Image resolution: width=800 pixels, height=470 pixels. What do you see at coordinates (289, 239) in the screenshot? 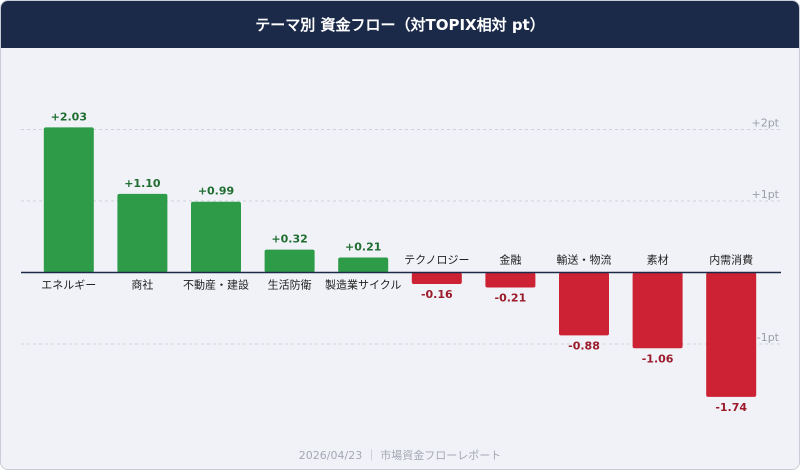
I see `value-label: +0.32` at bounding box center [289, 239].